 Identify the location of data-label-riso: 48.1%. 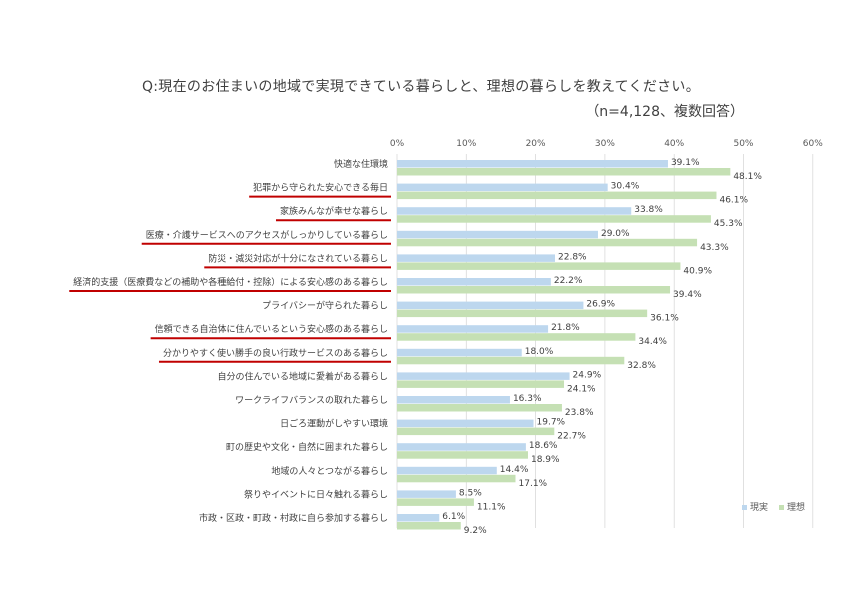
(747, 177).